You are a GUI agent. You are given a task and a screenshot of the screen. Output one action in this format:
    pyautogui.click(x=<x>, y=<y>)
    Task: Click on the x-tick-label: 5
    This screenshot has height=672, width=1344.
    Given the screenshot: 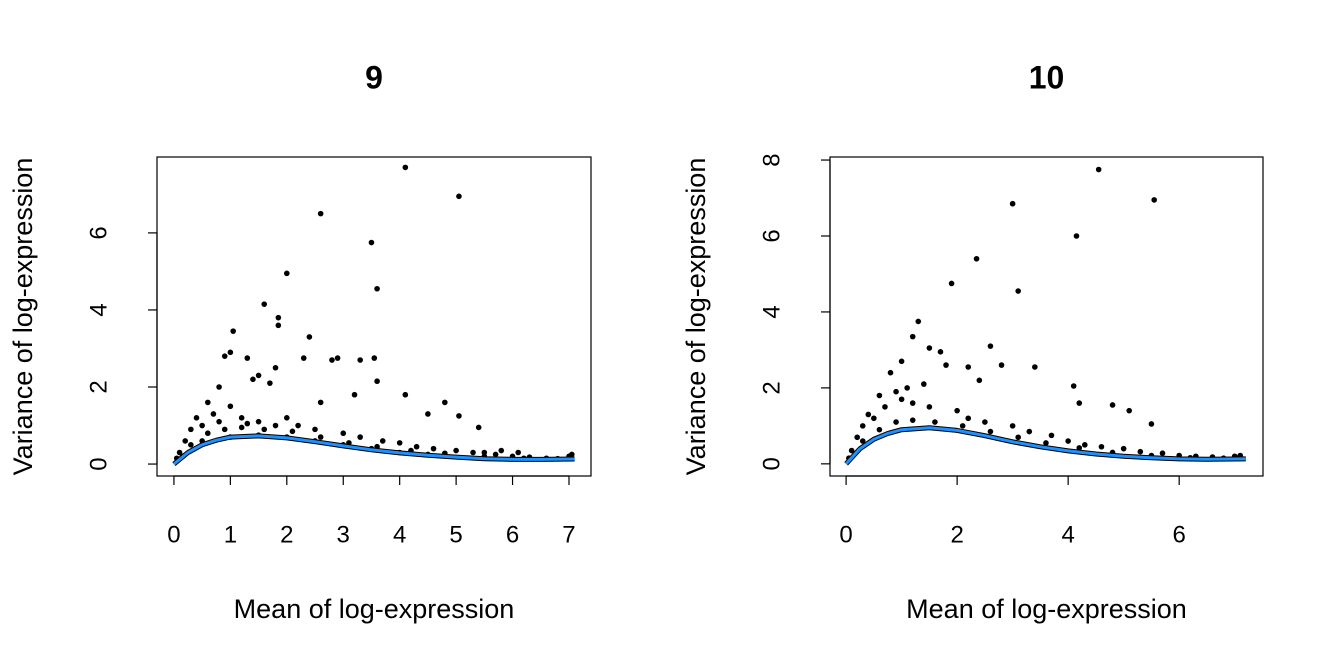 What is the action you would take?
    pyautogui.click(x=455, y=534)
    